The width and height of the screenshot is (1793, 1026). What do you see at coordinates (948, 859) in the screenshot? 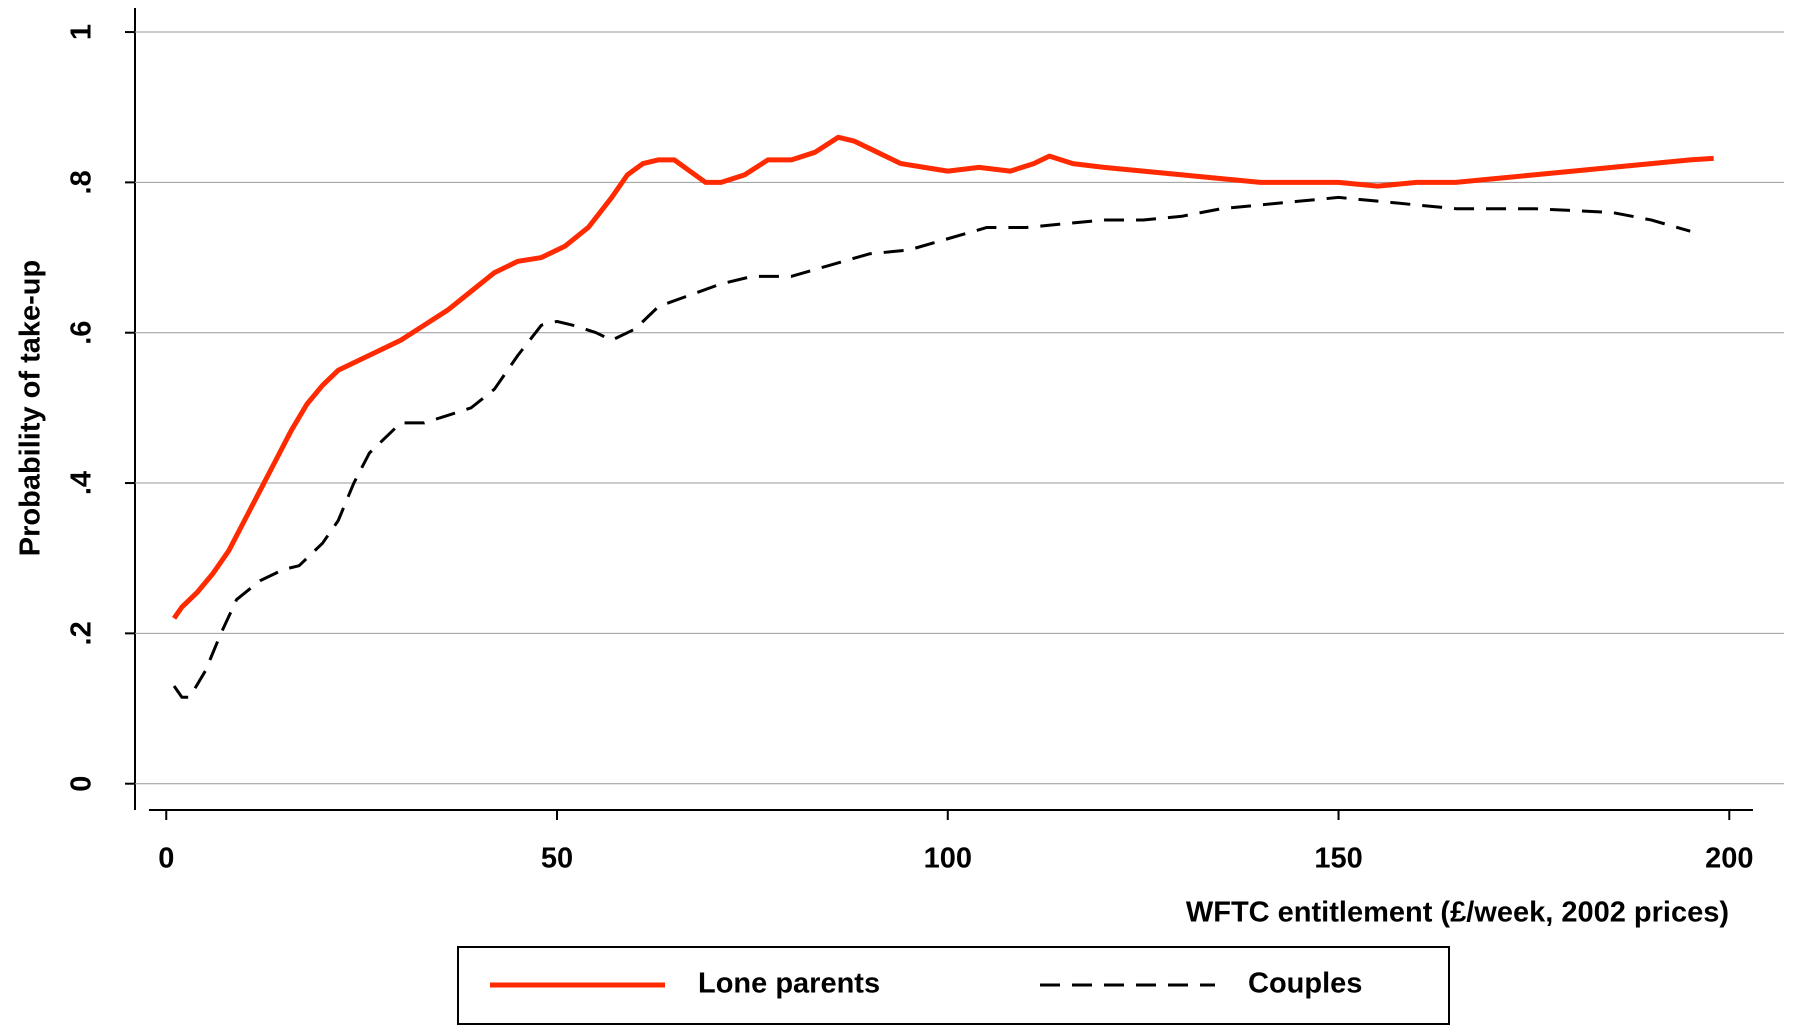
I see `x-tick-label: 100` at bounding box center [948, 859].